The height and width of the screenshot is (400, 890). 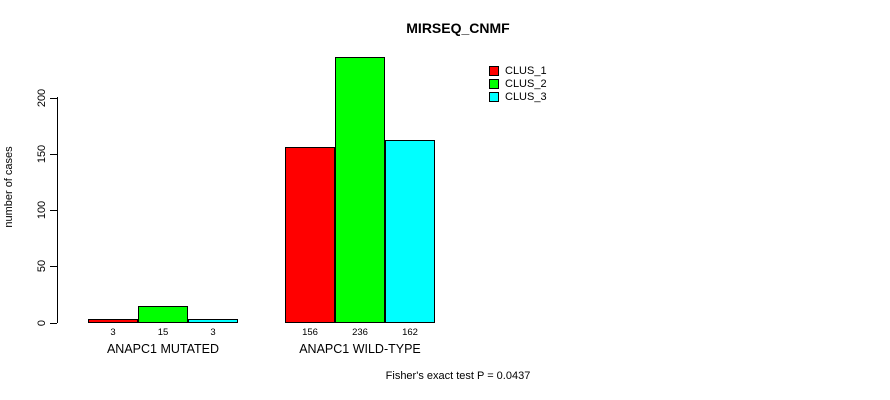 I want to click on category-label: ANAPC1 MUTATED, so click(x=163, y=349).